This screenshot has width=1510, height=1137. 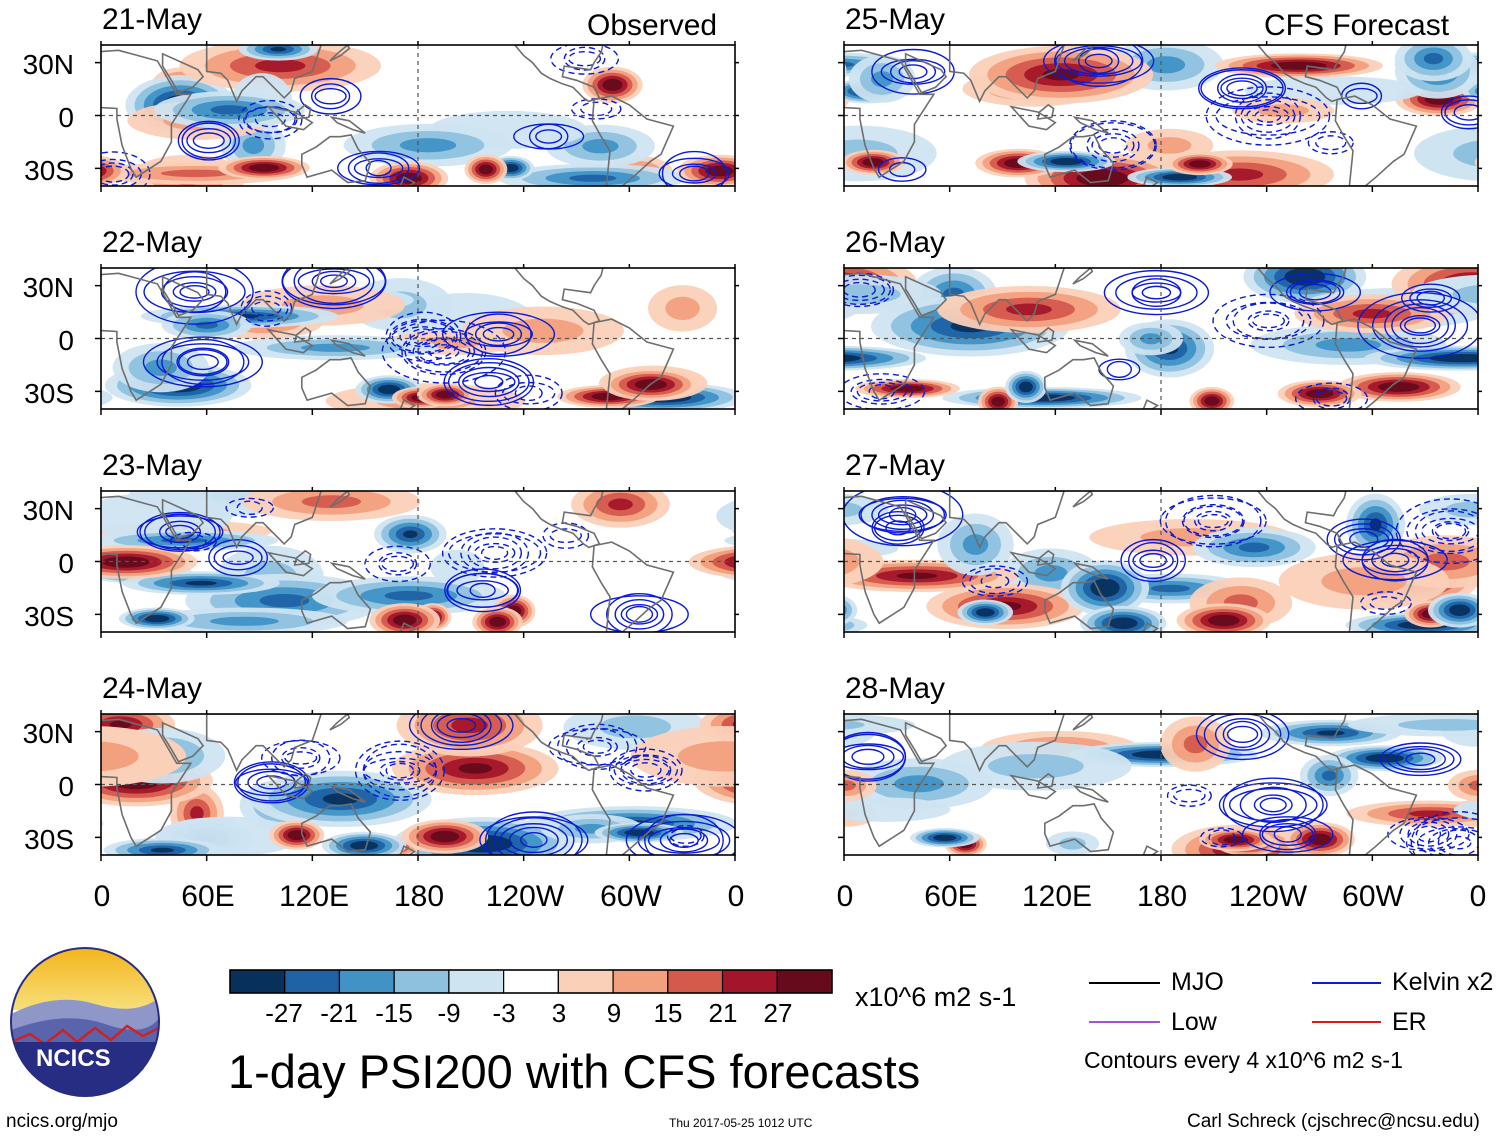 I want to click on colorbar-label-8: 15, so click(x=668, y=1013).